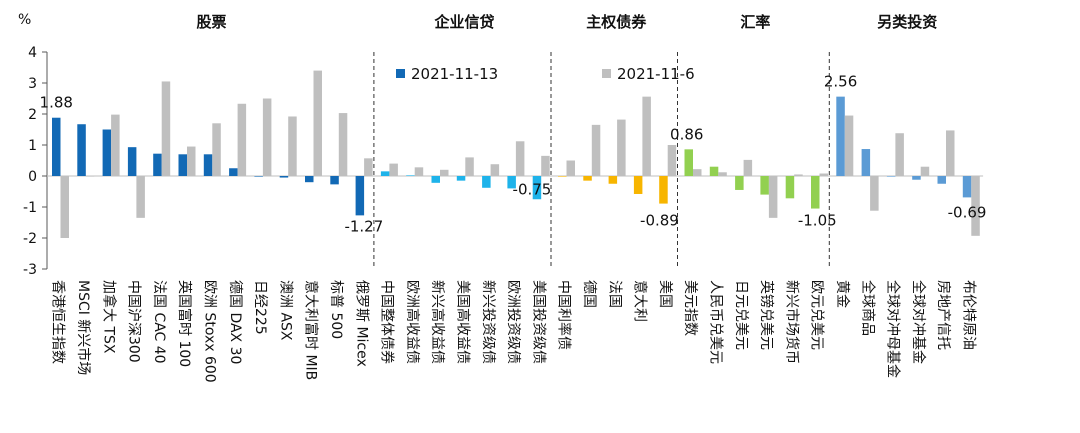 Image resolution: width=1080 pixels, height=433 pixels. I want to click on y-tick-label: 1, so click(32, 146).